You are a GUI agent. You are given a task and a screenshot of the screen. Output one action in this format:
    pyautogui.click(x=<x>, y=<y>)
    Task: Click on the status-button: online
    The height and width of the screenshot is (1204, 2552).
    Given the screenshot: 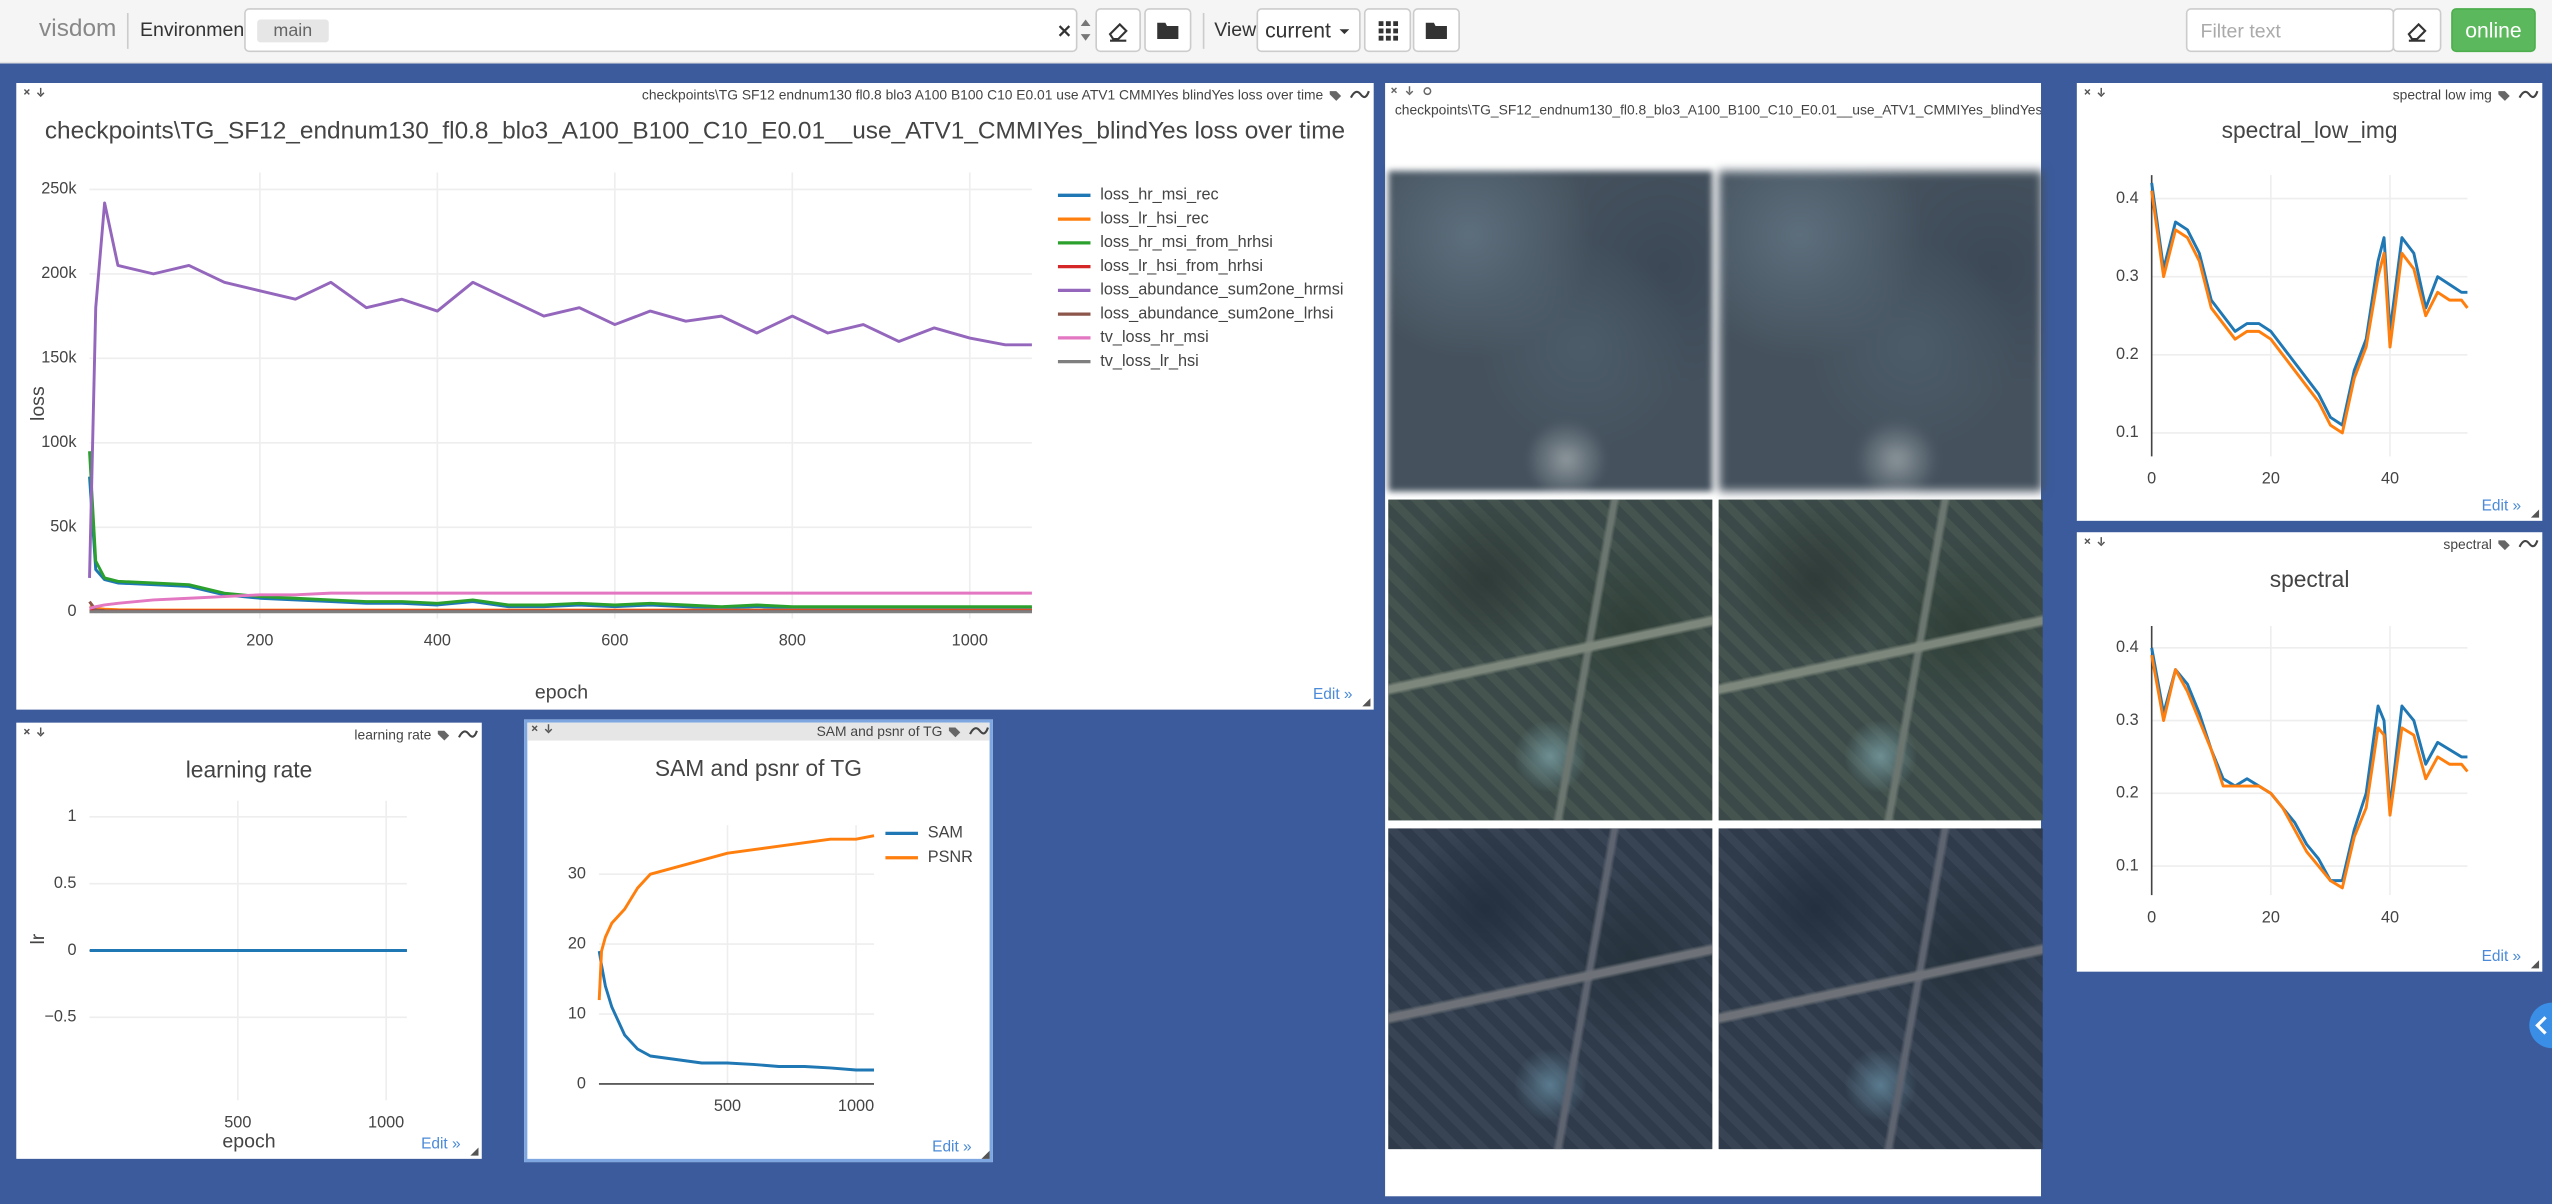 What is the action you would take?
    pyautogui.click(x=2493, y=30)
    